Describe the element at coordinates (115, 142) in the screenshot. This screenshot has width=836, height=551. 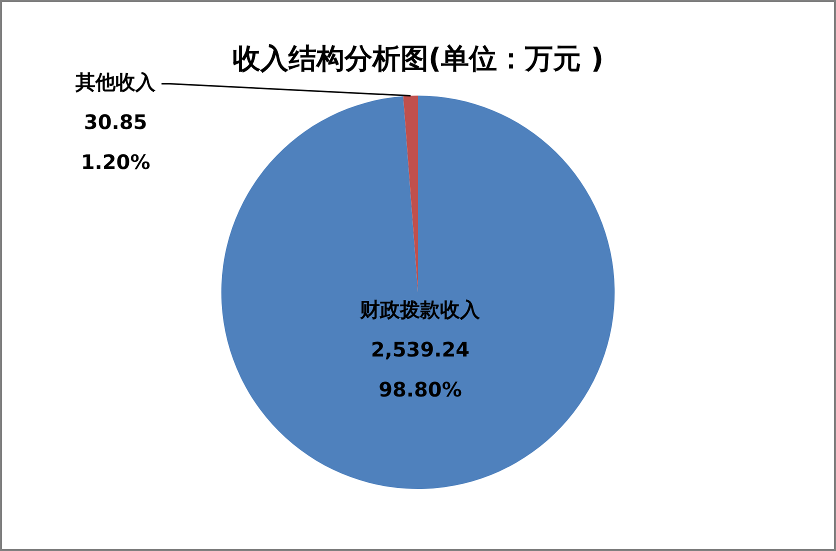
I see `data-label: 30.85 1.20%` at that location.